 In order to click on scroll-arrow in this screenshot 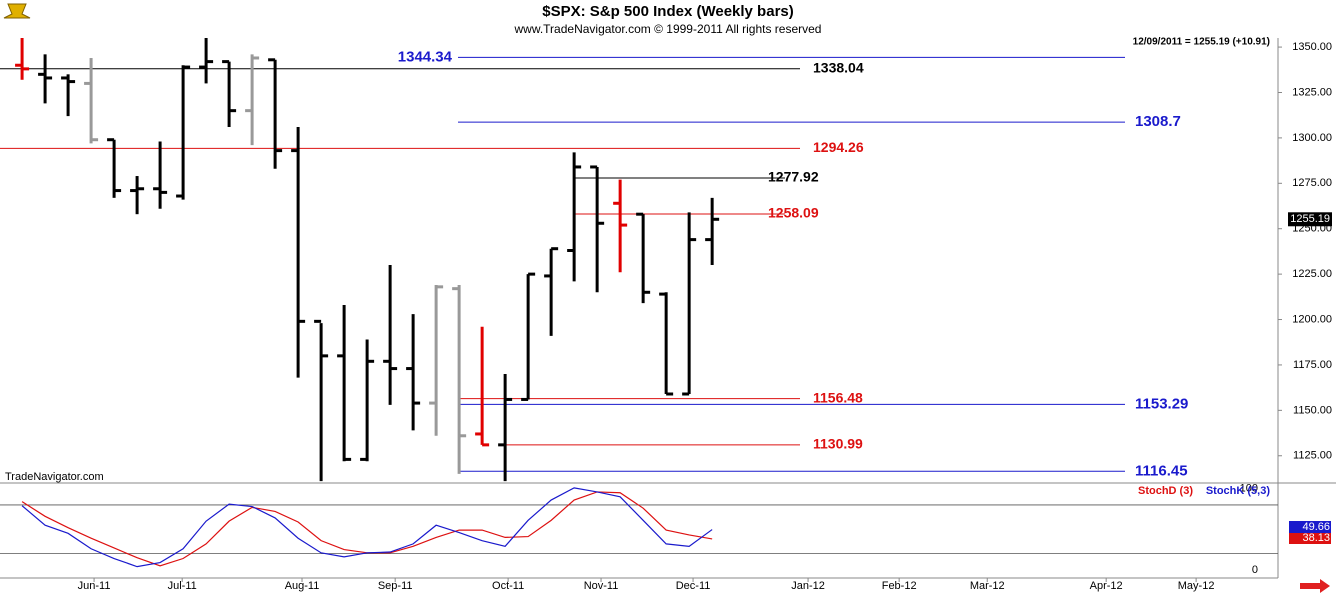, I will do `click(1315, 586)`.